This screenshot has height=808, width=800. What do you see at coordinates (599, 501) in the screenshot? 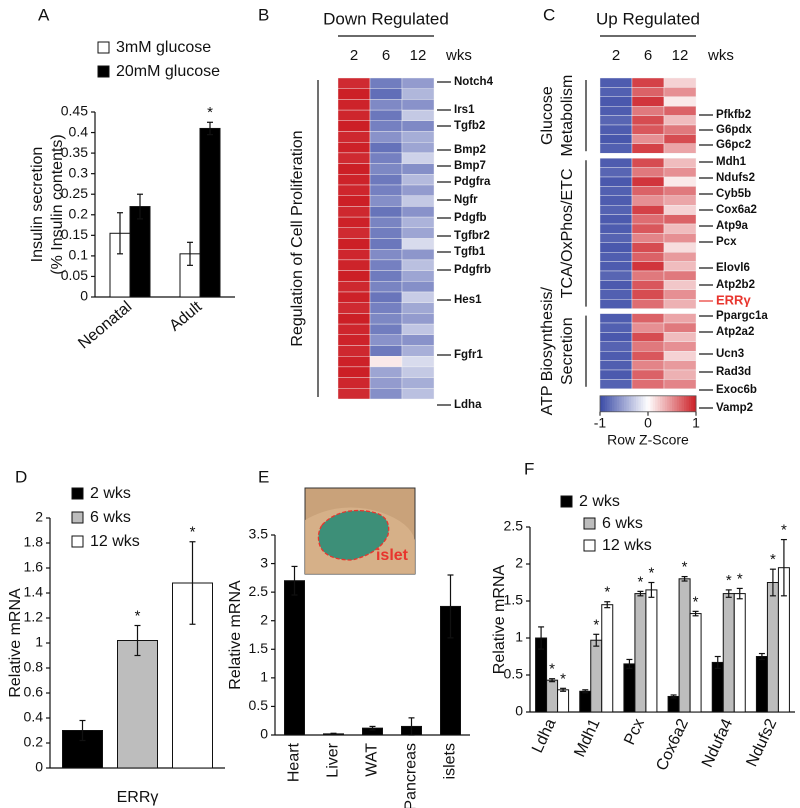
I see `legend-label: 2 wks` at bounding box center [599, 501].